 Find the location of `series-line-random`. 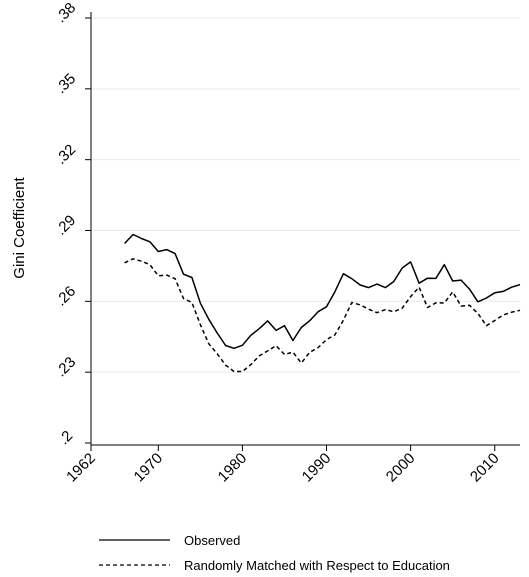

series-line-random is located at coordinates (322, 315).